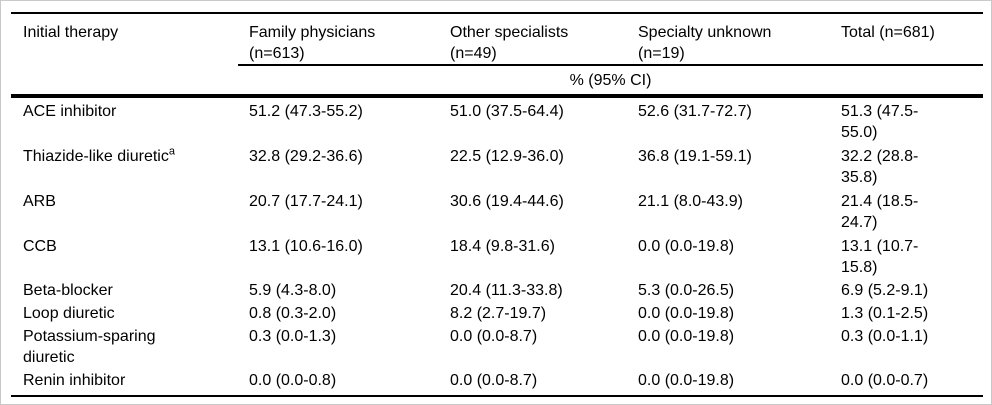  Describe the element at coordinates (885, 336) in the screenshot. I see `value-cell: 0.3 (0.0-1.1)` at that location.